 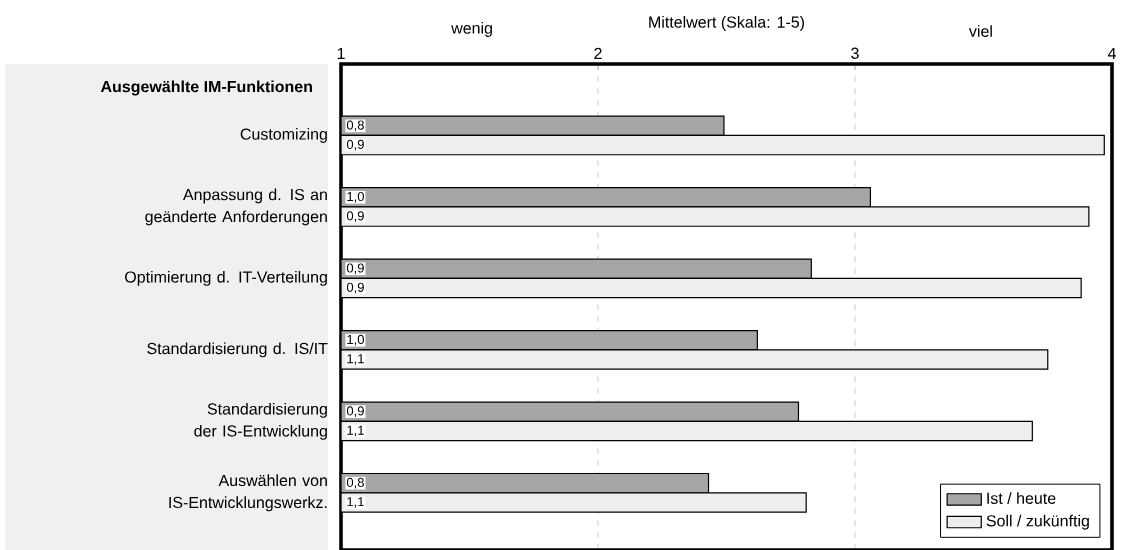 What do you see at coordinates (236, 207) in the screenshot?
I see `y-tick-label: Anpassung d. IS an geänderte Anforderungen` at bounding box center [236, 207].